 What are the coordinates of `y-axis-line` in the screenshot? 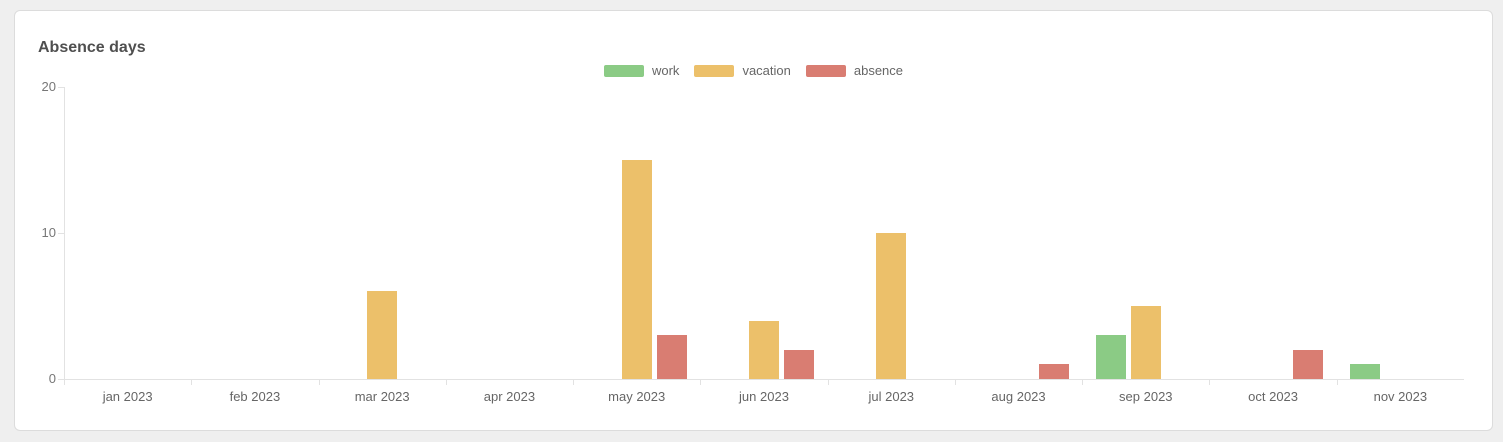 It's located at (64, 233).